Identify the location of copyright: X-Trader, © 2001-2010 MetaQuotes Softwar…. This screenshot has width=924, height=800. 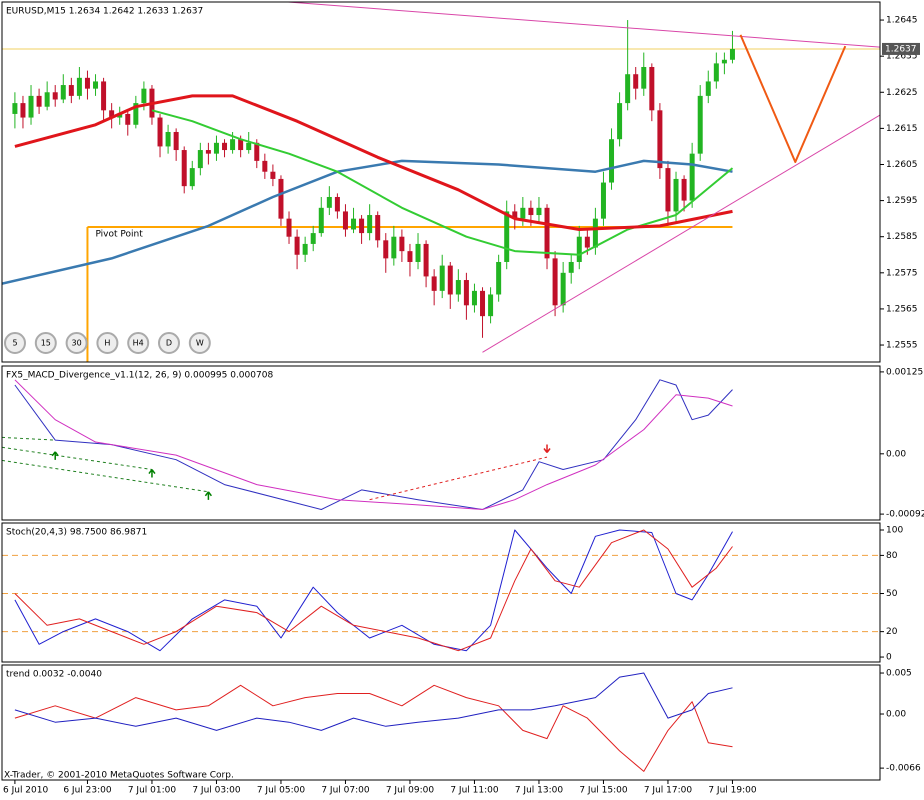
(119, 776).